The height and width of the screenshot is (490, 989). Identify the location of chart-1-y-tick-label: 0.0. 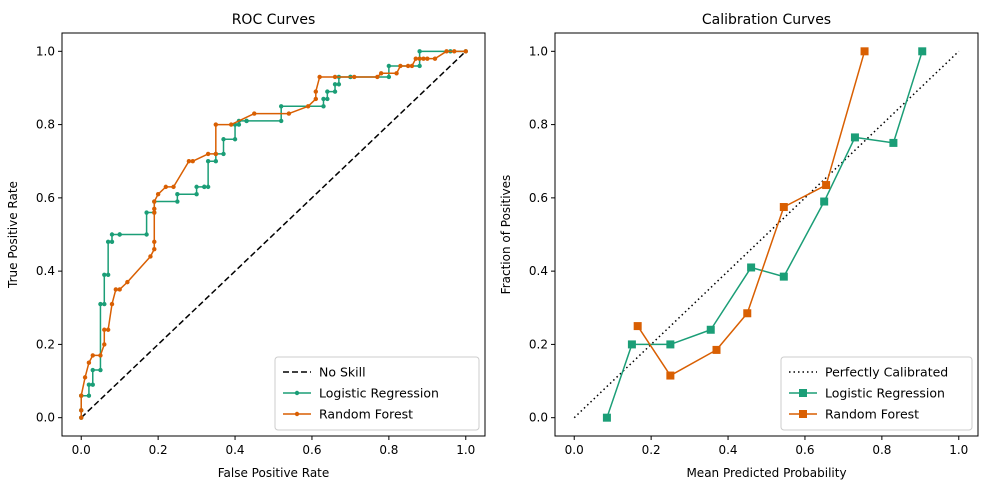
(45, 418).